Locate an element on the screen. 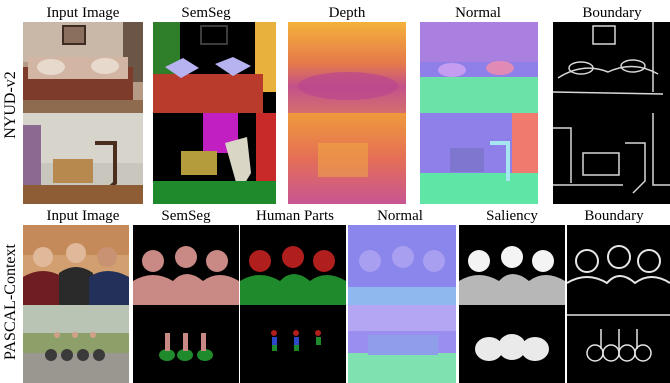  pascal-portrait-input-image is located at coordinates (76, 265).